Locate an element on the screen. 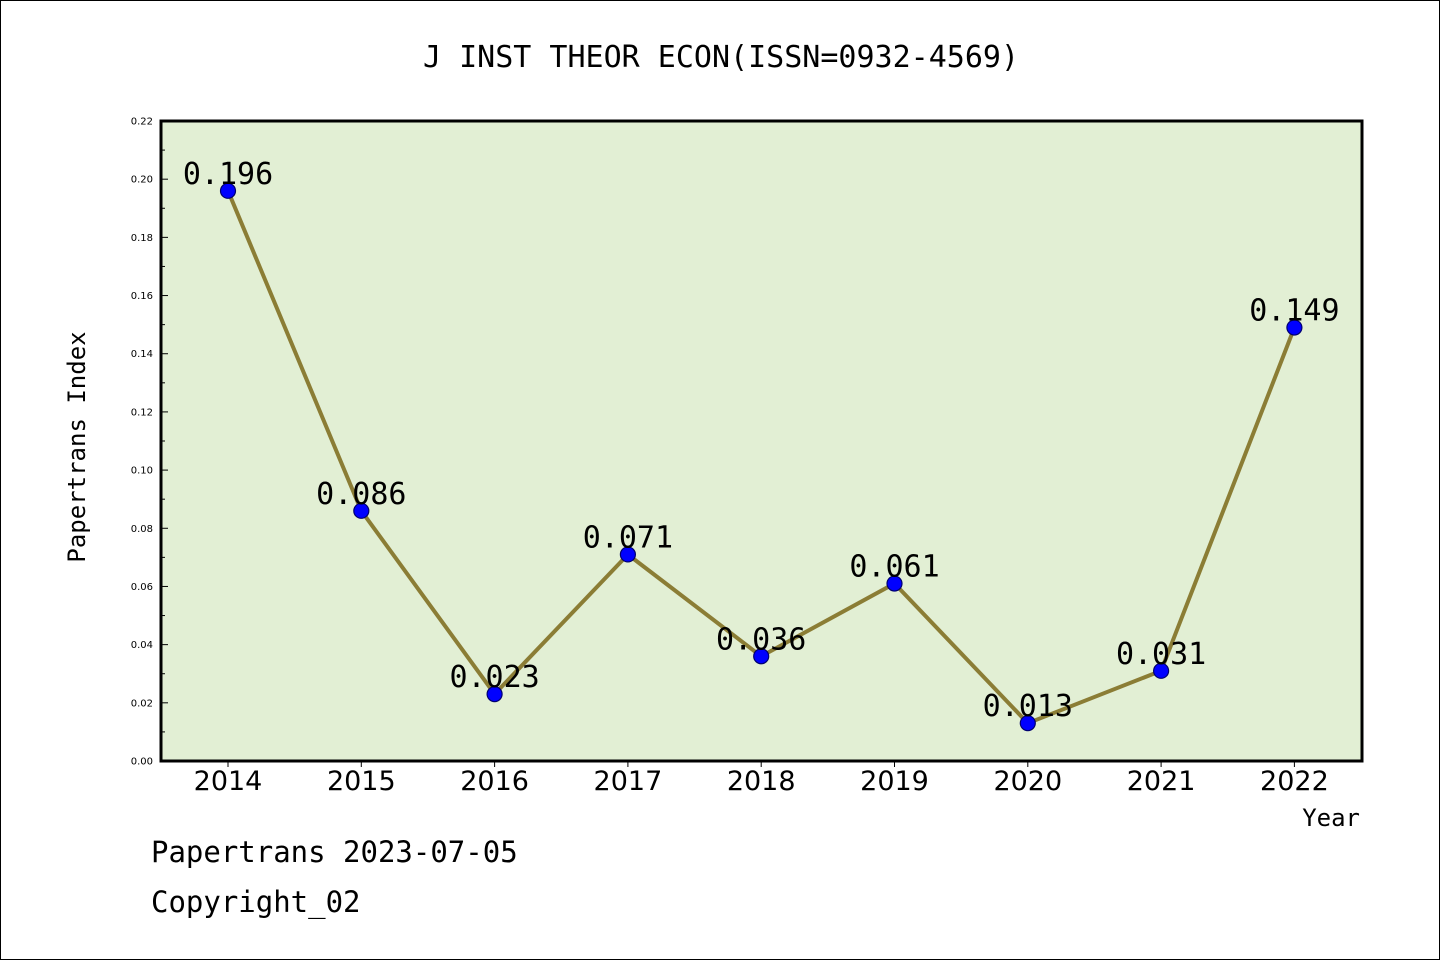 This screenshot has height=961, width=1440. x-tick-label: 2015 is located at coordinates (361, 781).